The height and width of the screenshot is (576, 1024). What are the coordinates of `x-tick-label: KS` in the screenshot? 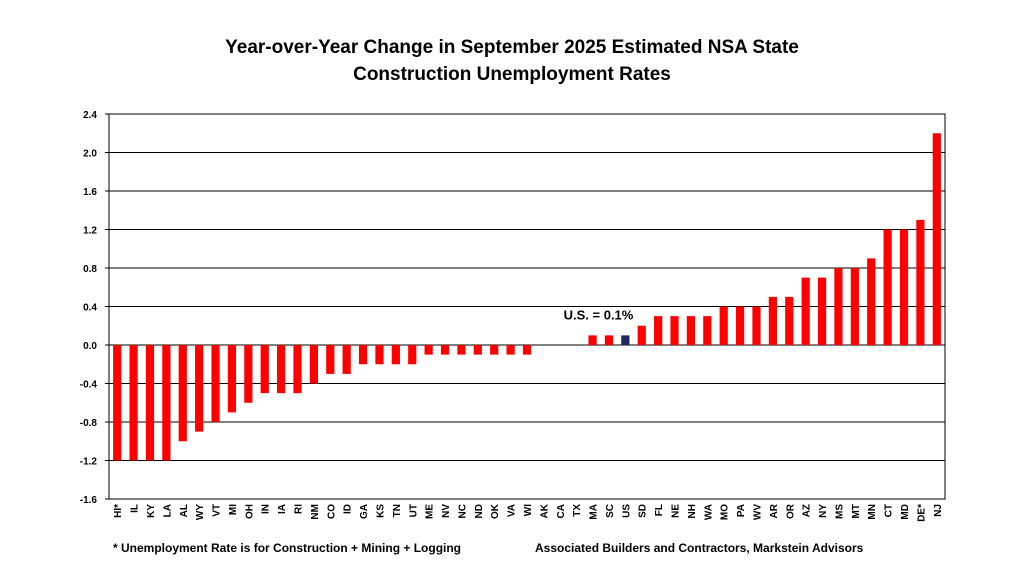 It's located at (380, 511).